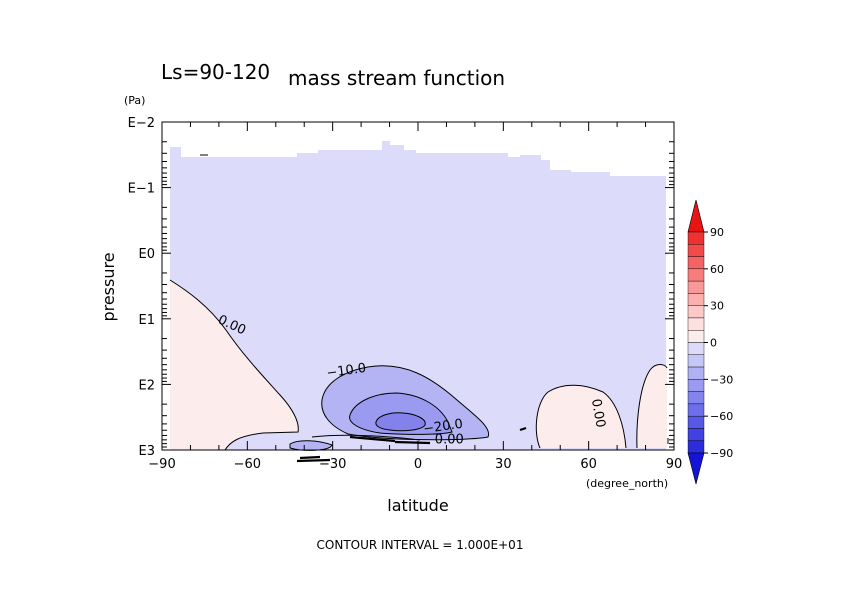 The width and height of the screenshot is (842, 595). What do you see at coordinates (332, 464) in the screenshot?
I see `x-tick-label: −30` at bounding box center [332, 464].